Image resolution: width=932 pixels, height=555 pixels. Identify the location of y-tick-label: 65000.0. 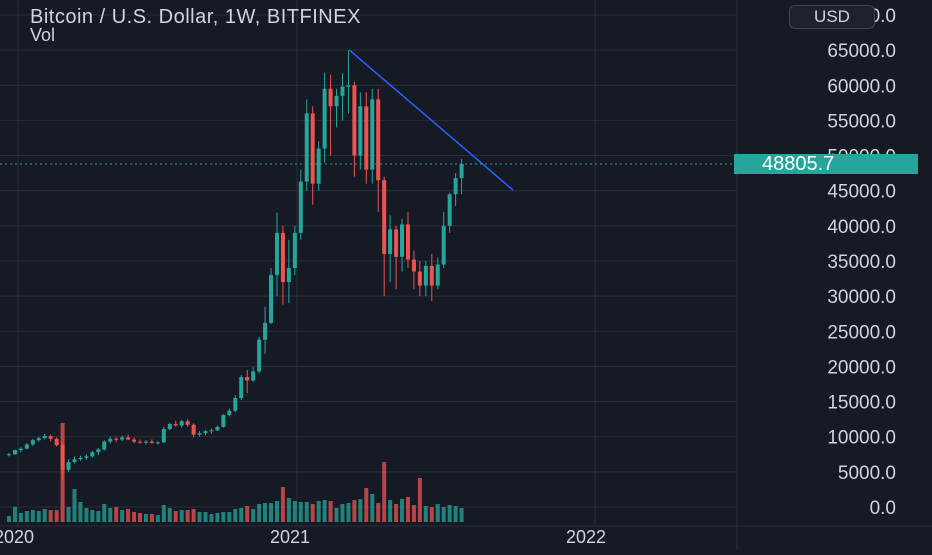
(861, 51).